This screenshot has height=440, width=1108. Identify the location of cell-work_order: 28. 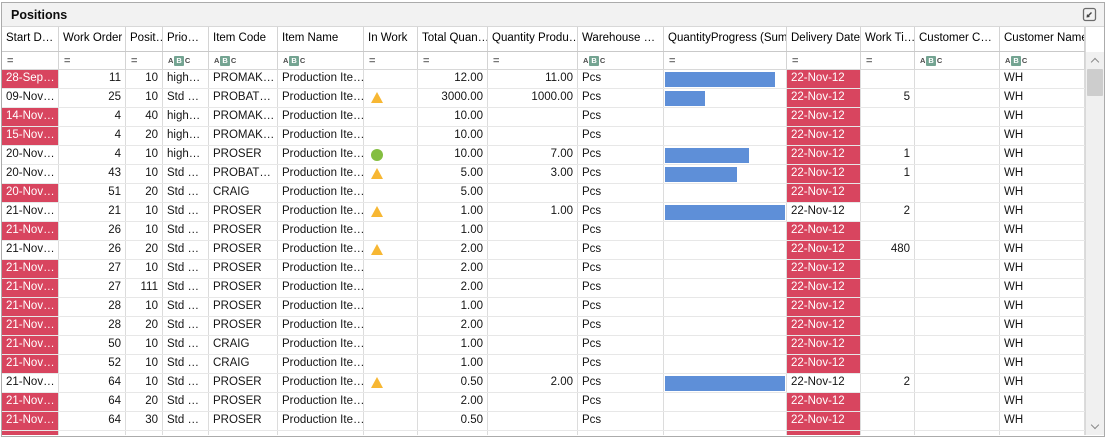
(92, 326).